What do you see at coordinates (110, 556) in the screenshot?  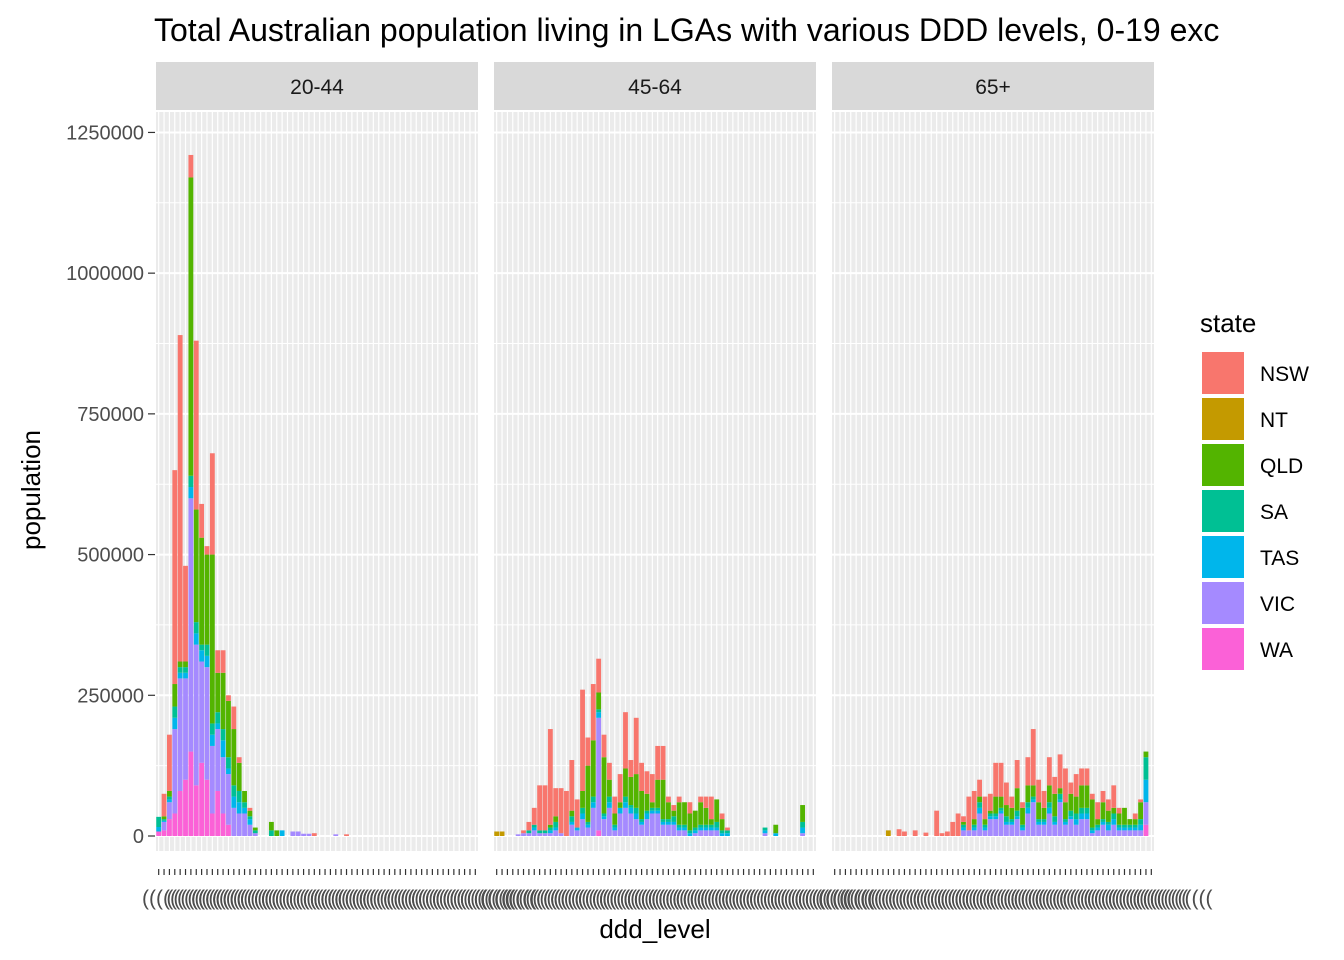 I see `y-tick-label: 500000` at bounding box center [110, 556].